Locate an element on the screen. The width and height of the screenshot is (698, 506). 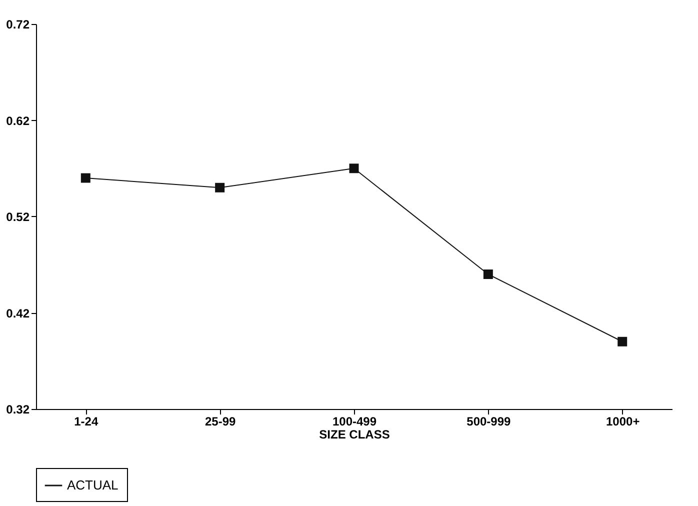
x-tick-label: 100-499 is located at coordinates (354, 421).